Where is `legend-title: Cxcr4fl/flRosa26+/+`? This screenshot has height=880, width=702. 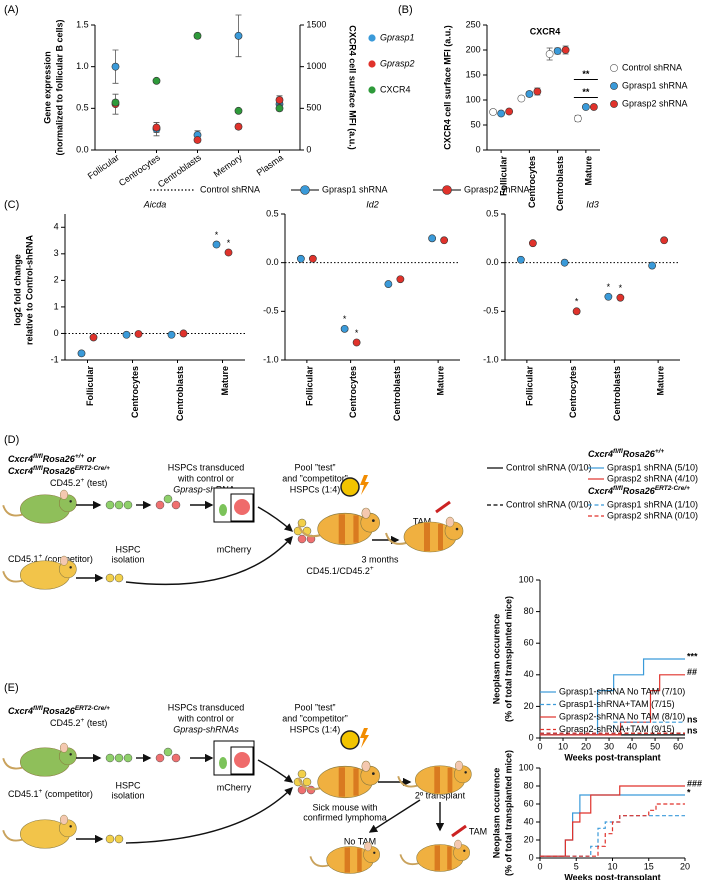
legend-title: Cxcr4fl/flRosa26+/+ is located at coordinates (626, 453).